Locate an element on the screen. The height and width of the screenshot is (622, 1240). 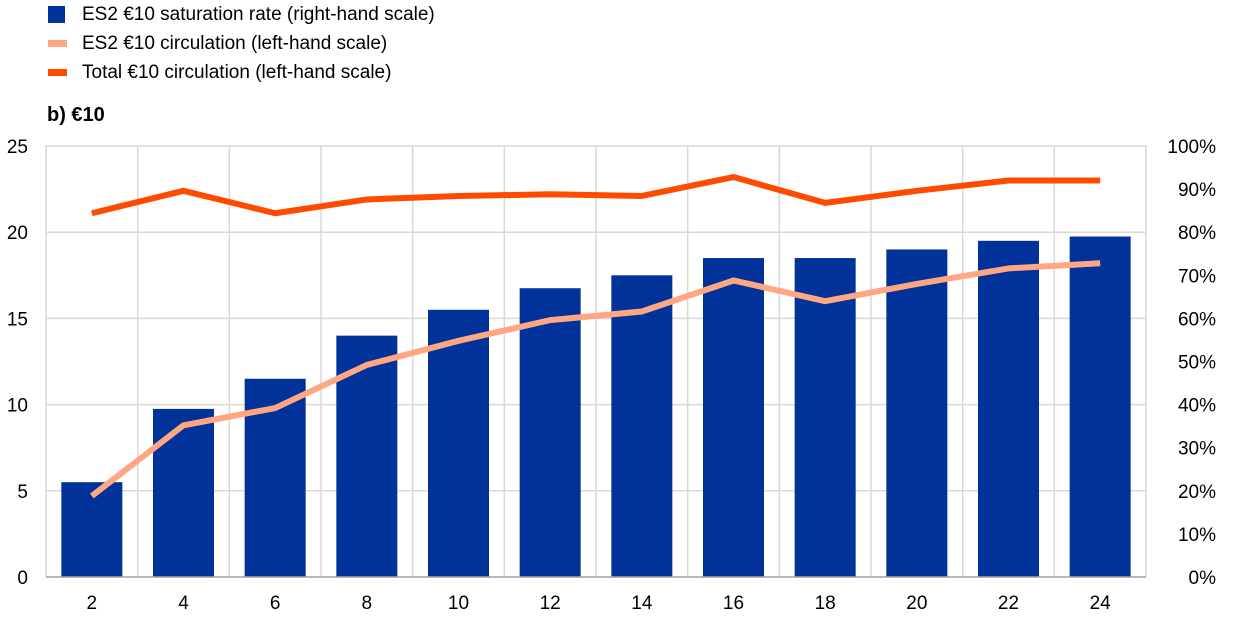
x-tick-label: 22 is located at coordinates (1008, 603).